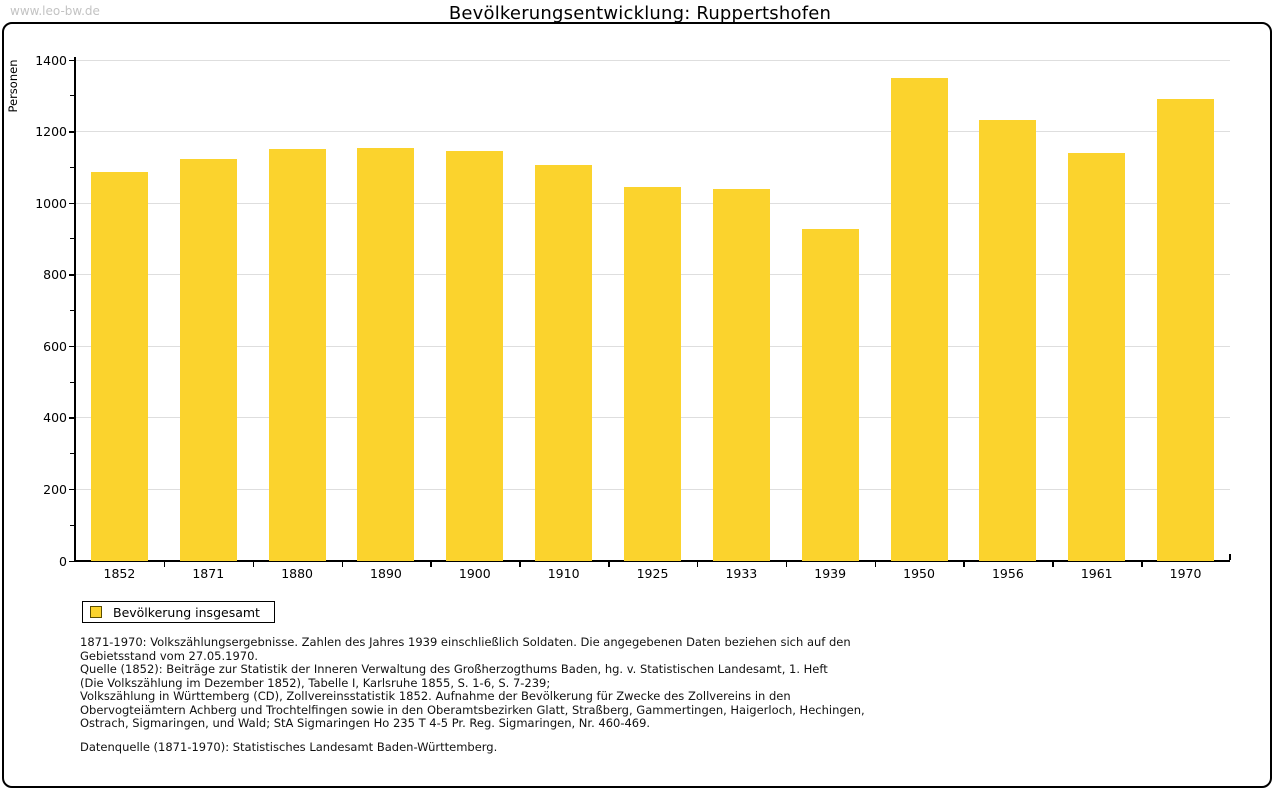 The width and height of the screenshot is (1280, 791). I want to click on watermark: www.leo-bw.de, so click(55, 11).